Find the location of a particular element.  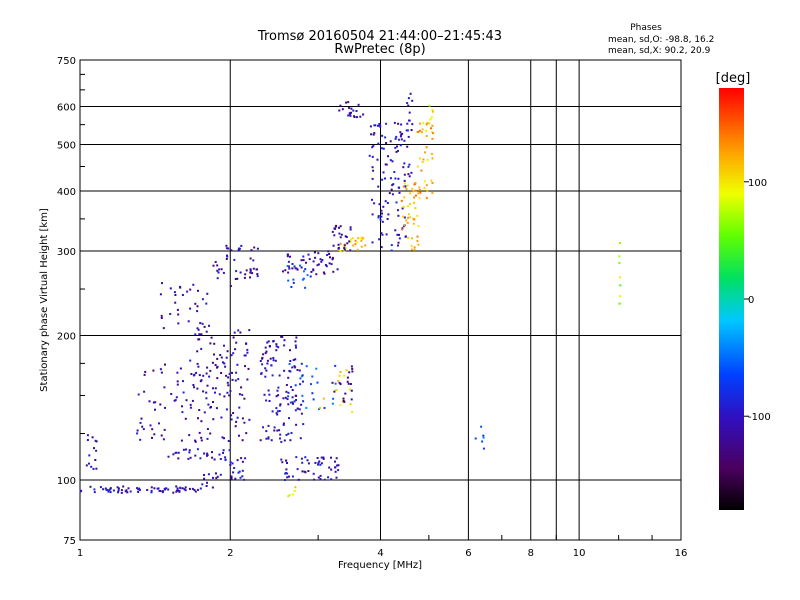

phases-line-x: mean, sd,X: 90.2, 20.9 is located at coordinates (659, 51).